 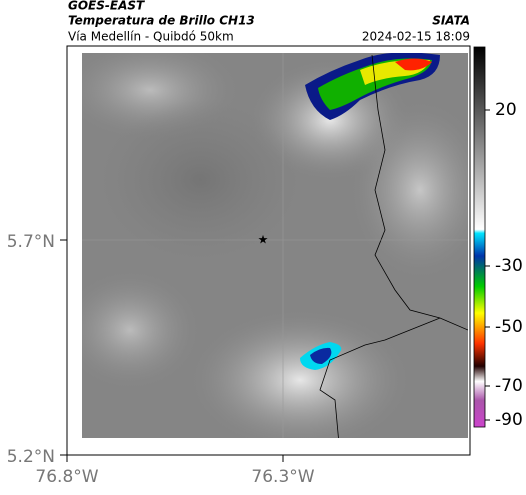 I want to click on colorbar, so click(x=479, y=237).